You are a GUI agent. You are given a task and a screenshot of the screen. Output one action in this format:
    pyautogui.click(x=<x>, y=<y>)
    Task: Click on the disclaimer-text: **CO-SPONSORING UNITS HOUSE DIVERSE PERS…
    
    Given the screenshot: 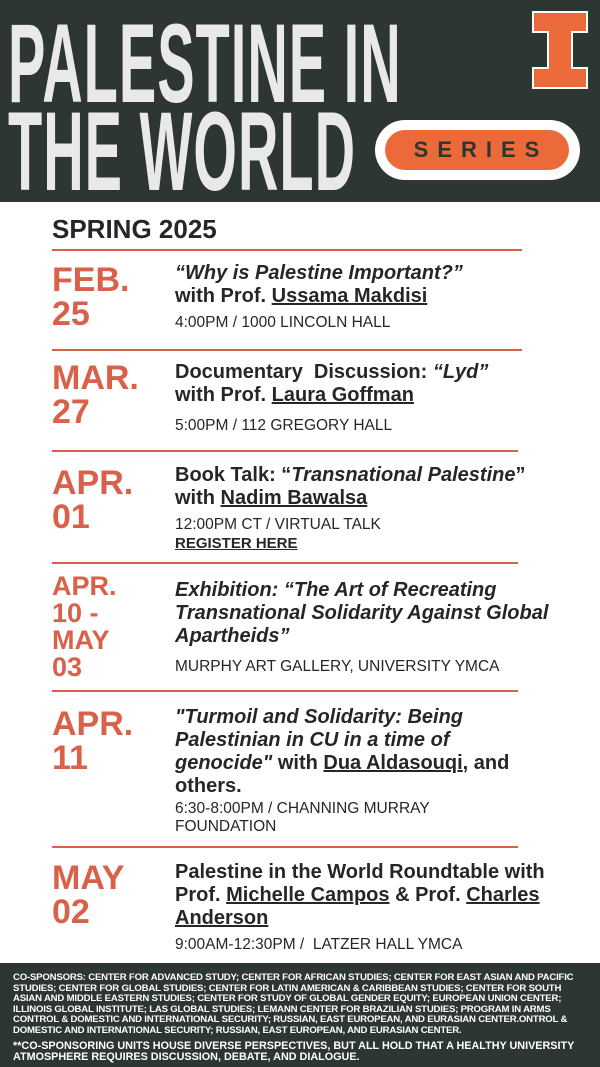 What is the action you would take?
    pyautogui.click(x=294, y=1051)
    